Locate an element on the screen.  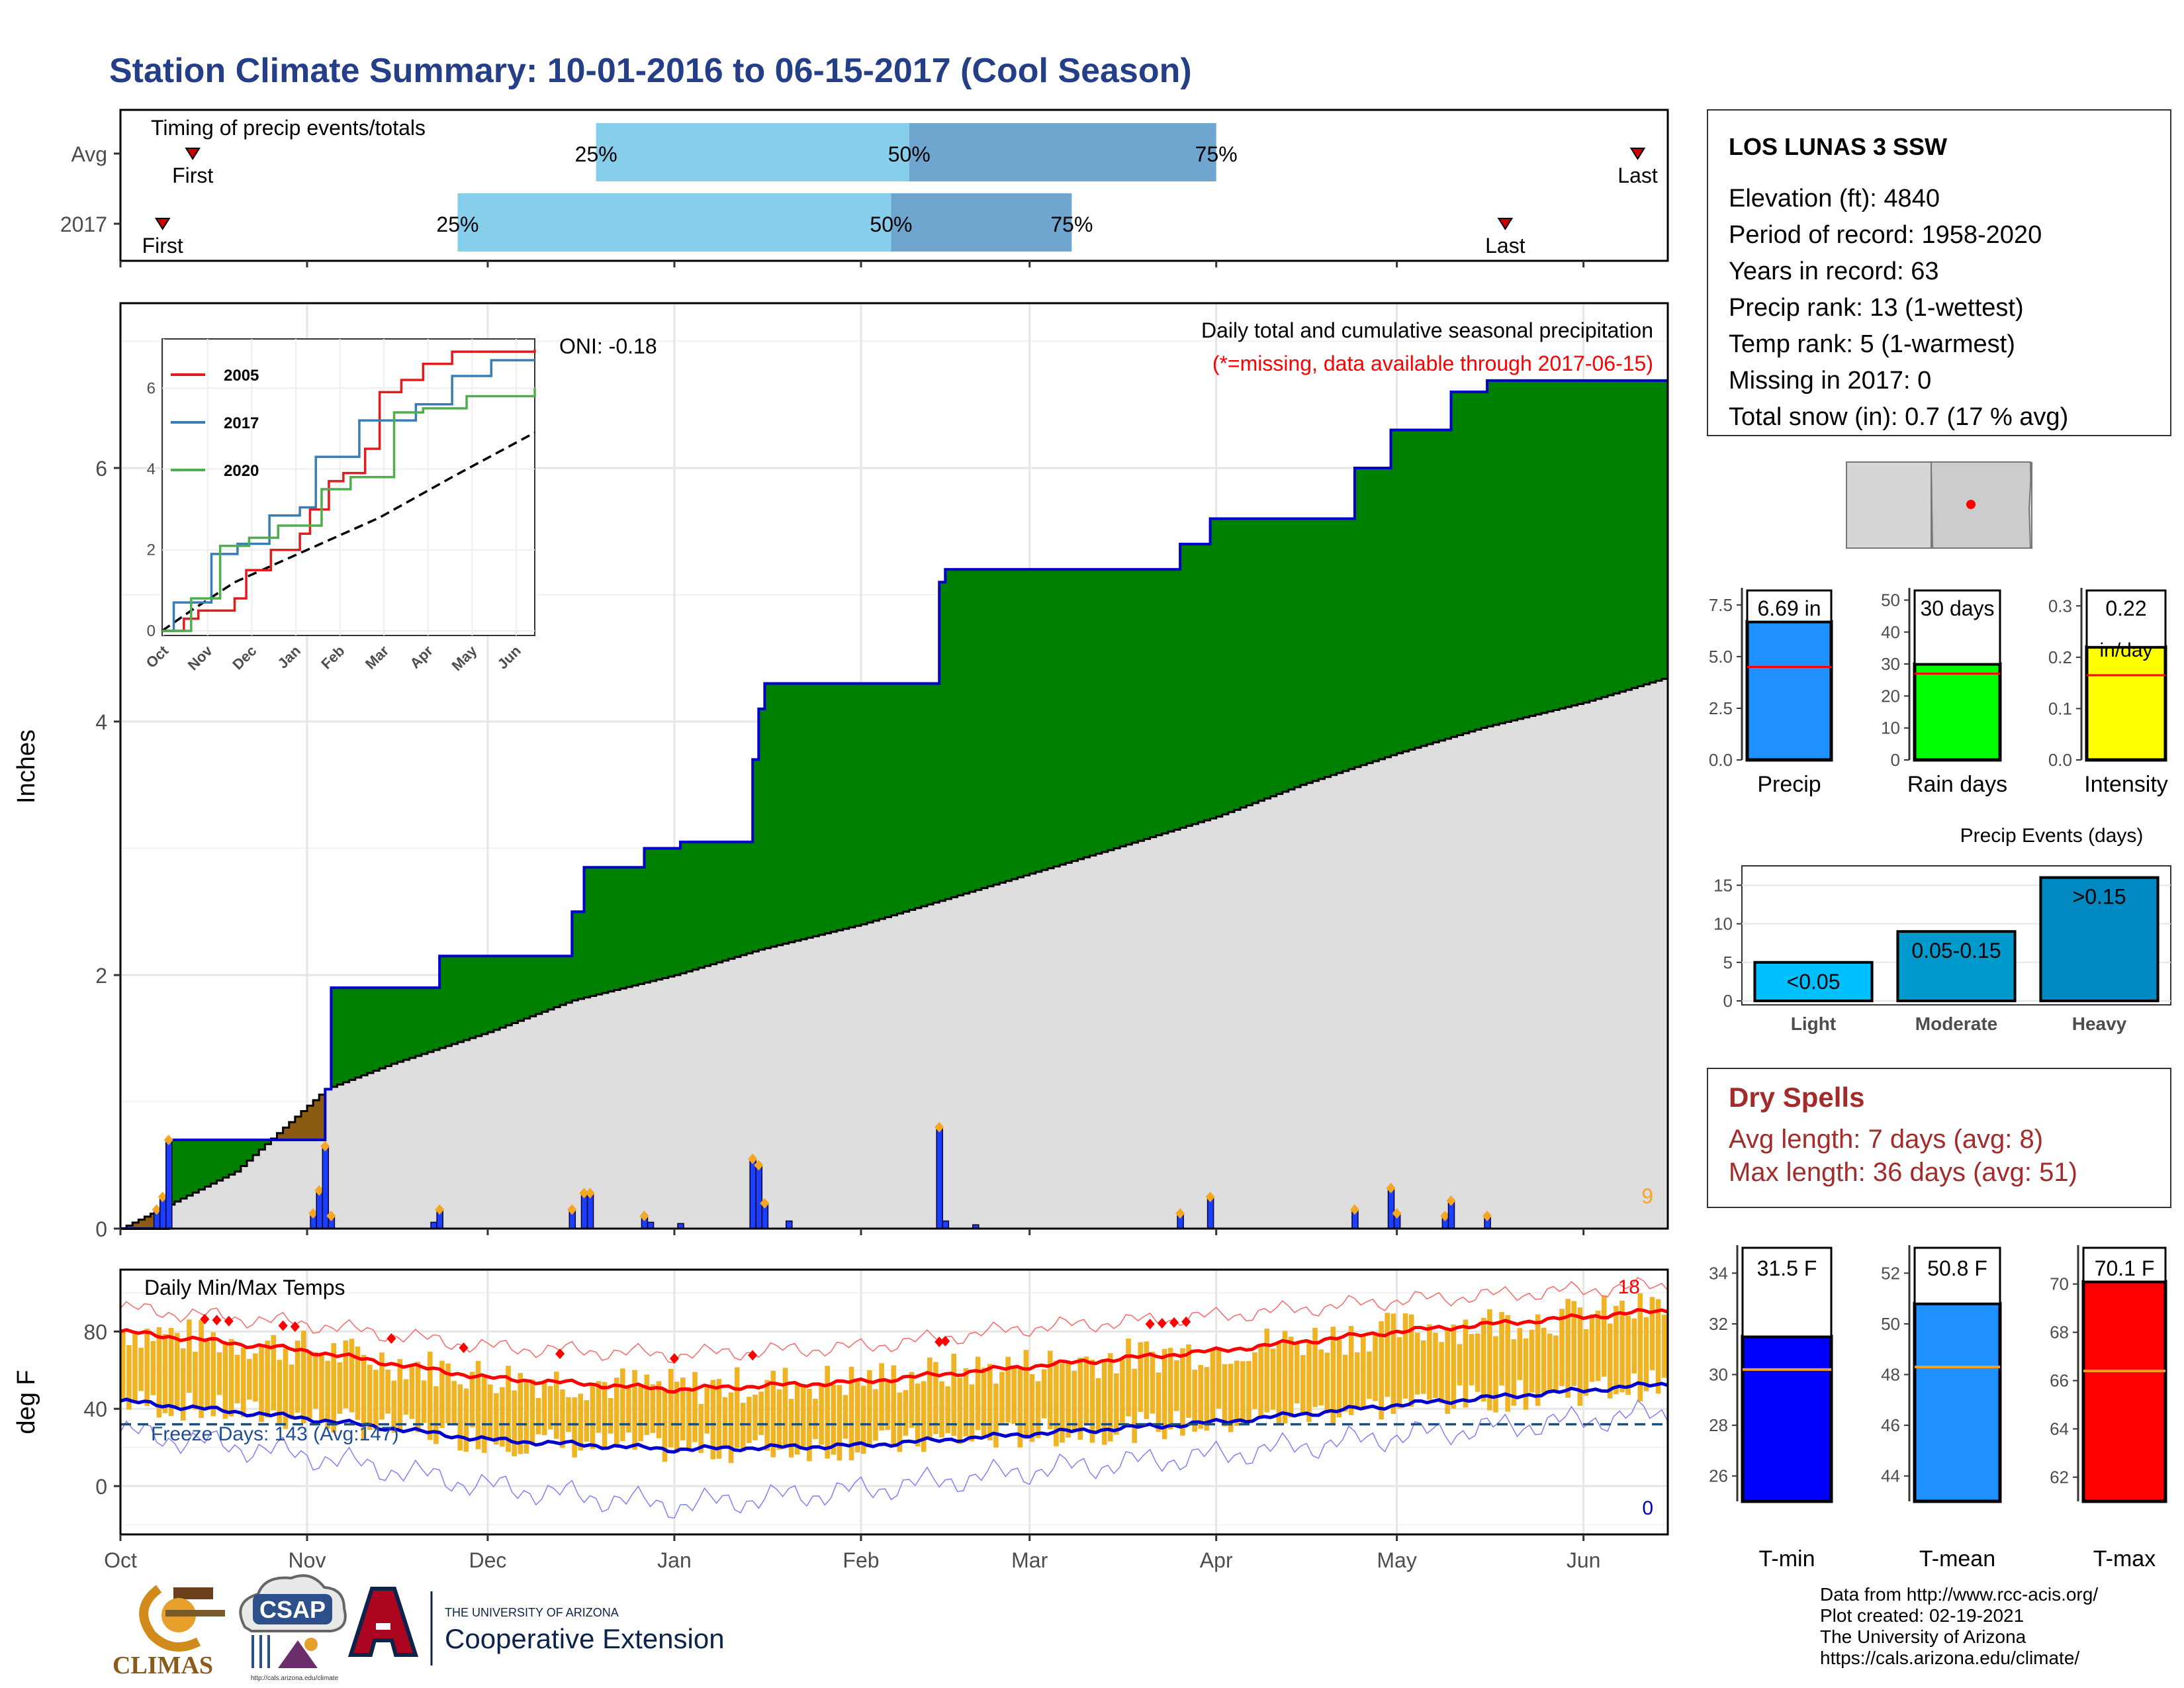
last-marker is located at coordinates (1505, 224).